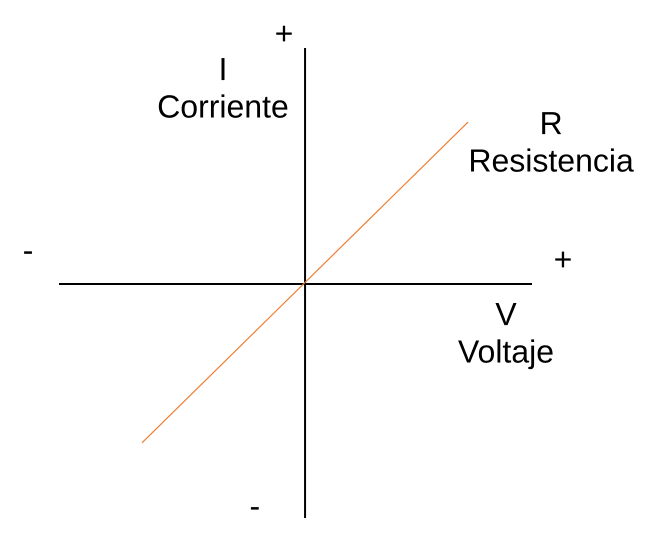  What do you see at coordinates (223, 88) in the screenshot?
I see `y-axis-title: I Corriente` at bounding box center [223, 88].